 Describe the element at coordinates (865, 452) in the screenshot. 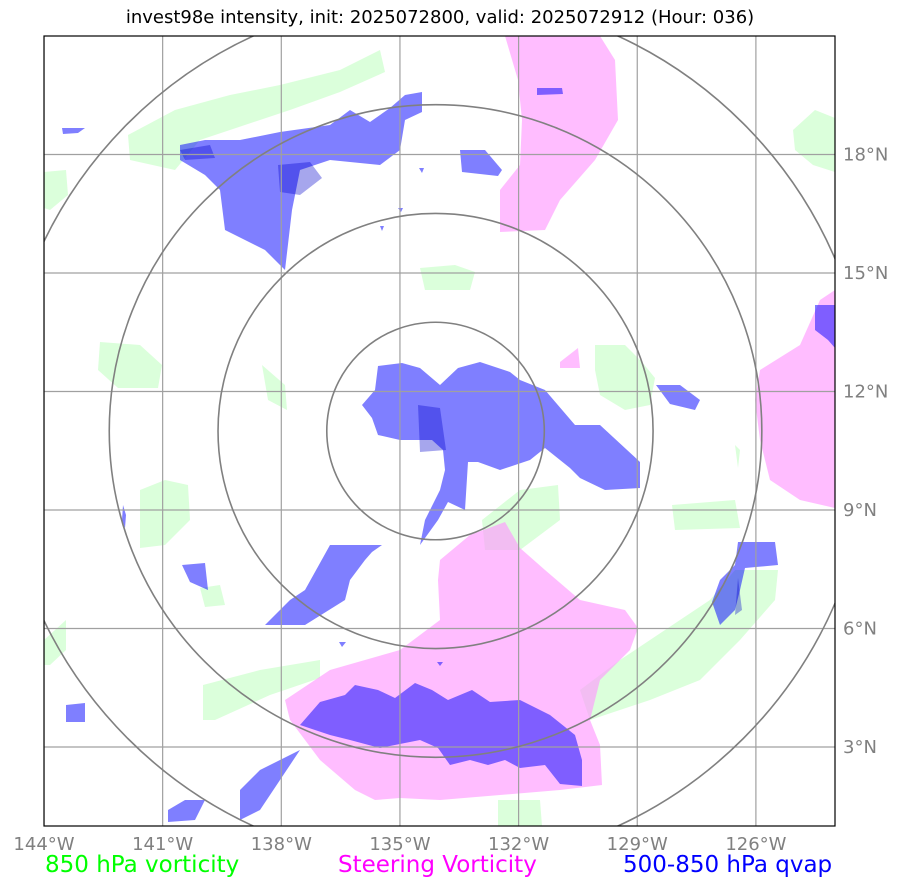

I see `y-tick-labels: 3°N 6°N 9°N 12°N 15°N 18°N` at that location.